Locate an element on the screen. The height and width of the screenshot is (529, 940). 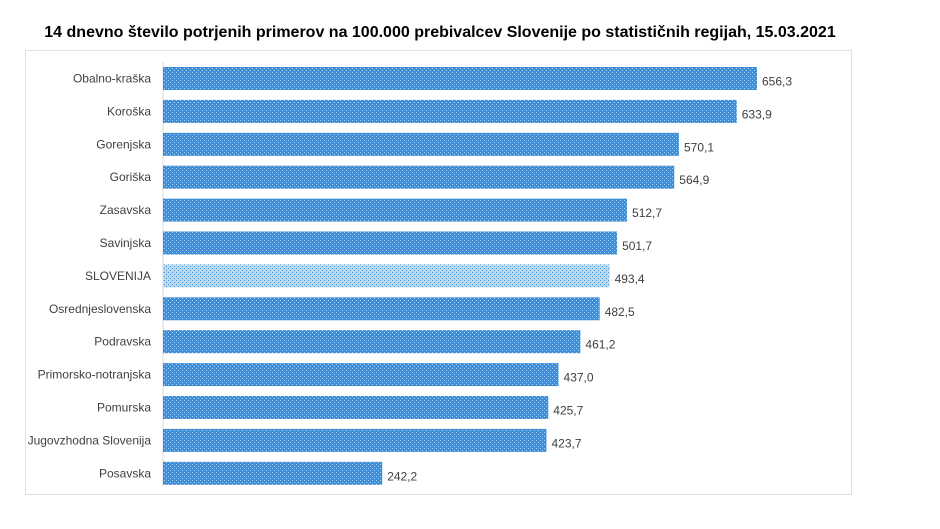
data-label: 493,4 is located at coordinates (630, 279).